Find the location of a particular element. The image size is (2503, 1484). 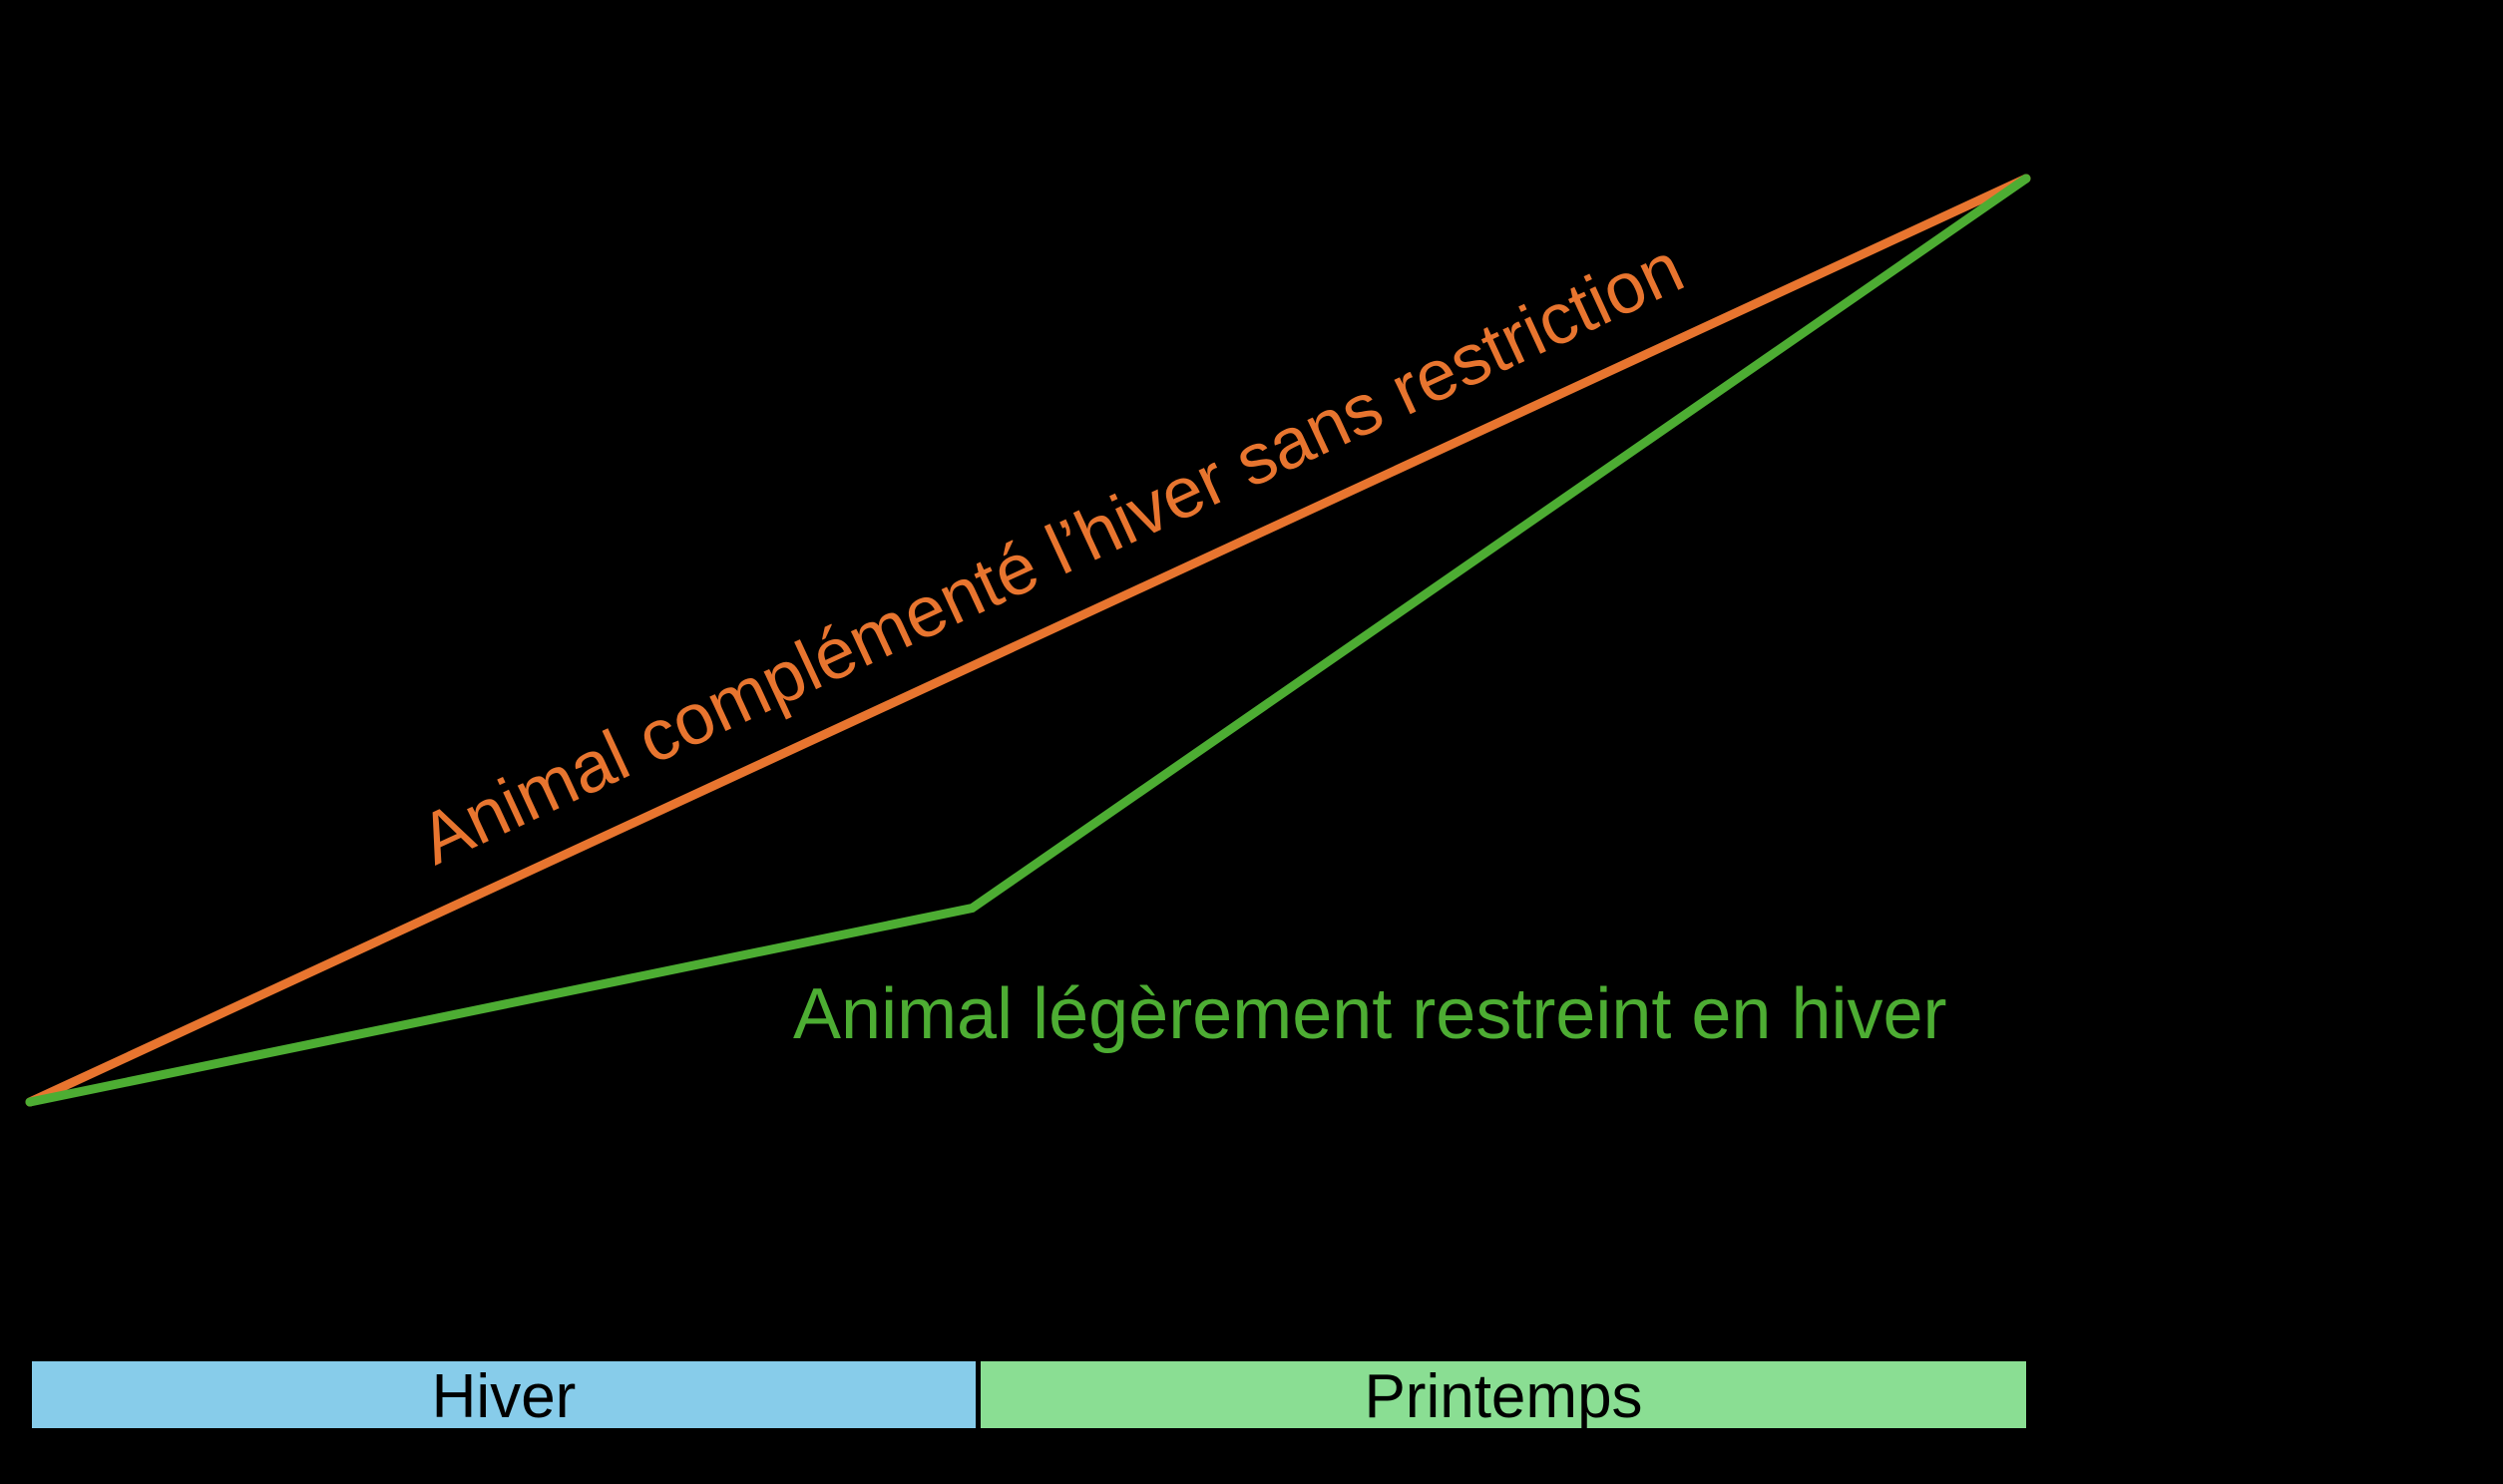

season-bar-printemps-rect is located at coordinates (1504, 1394).